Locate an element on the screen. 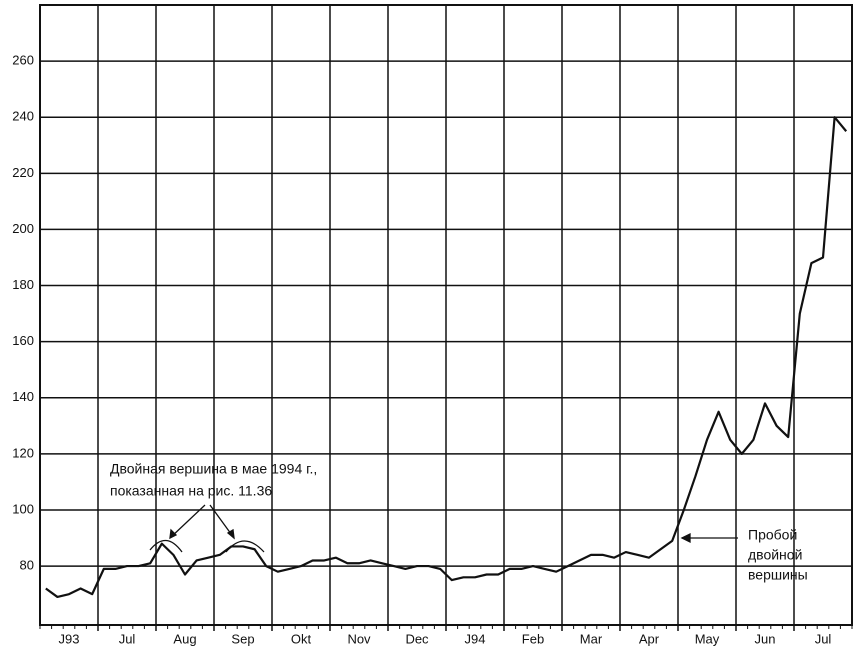 This screenshot has width=868, height=653. y-tick-label: 240 is located at coordinates (23, 116).